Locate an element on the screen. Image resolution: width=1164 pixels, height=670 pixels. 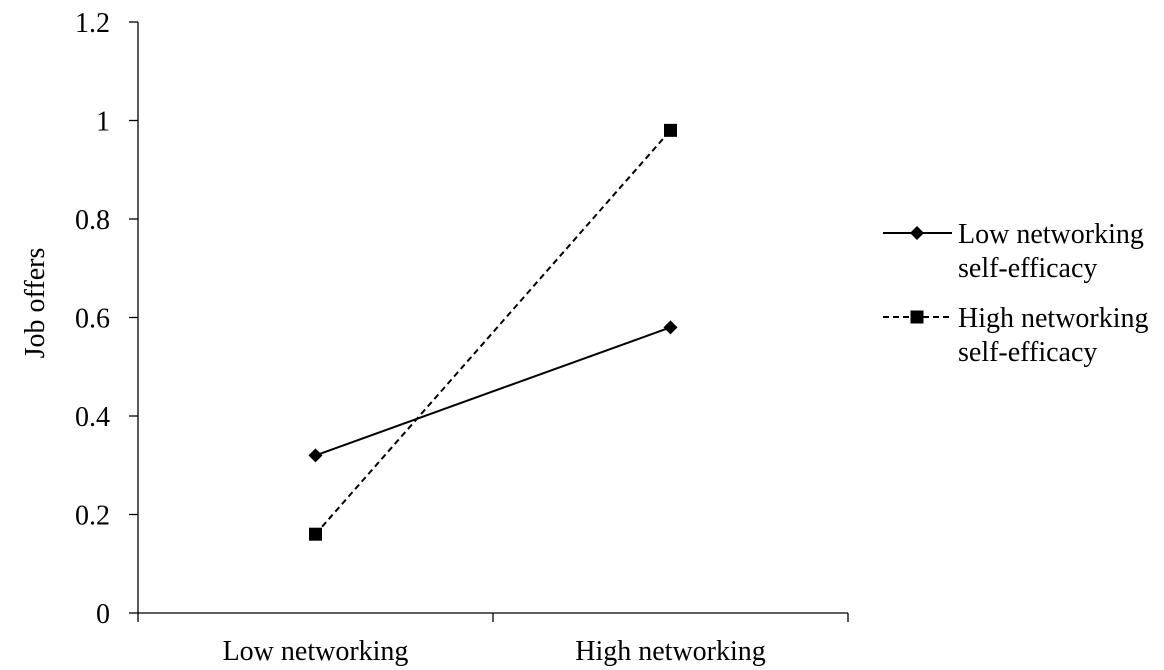
series-line is located at coordinates (493, 391).